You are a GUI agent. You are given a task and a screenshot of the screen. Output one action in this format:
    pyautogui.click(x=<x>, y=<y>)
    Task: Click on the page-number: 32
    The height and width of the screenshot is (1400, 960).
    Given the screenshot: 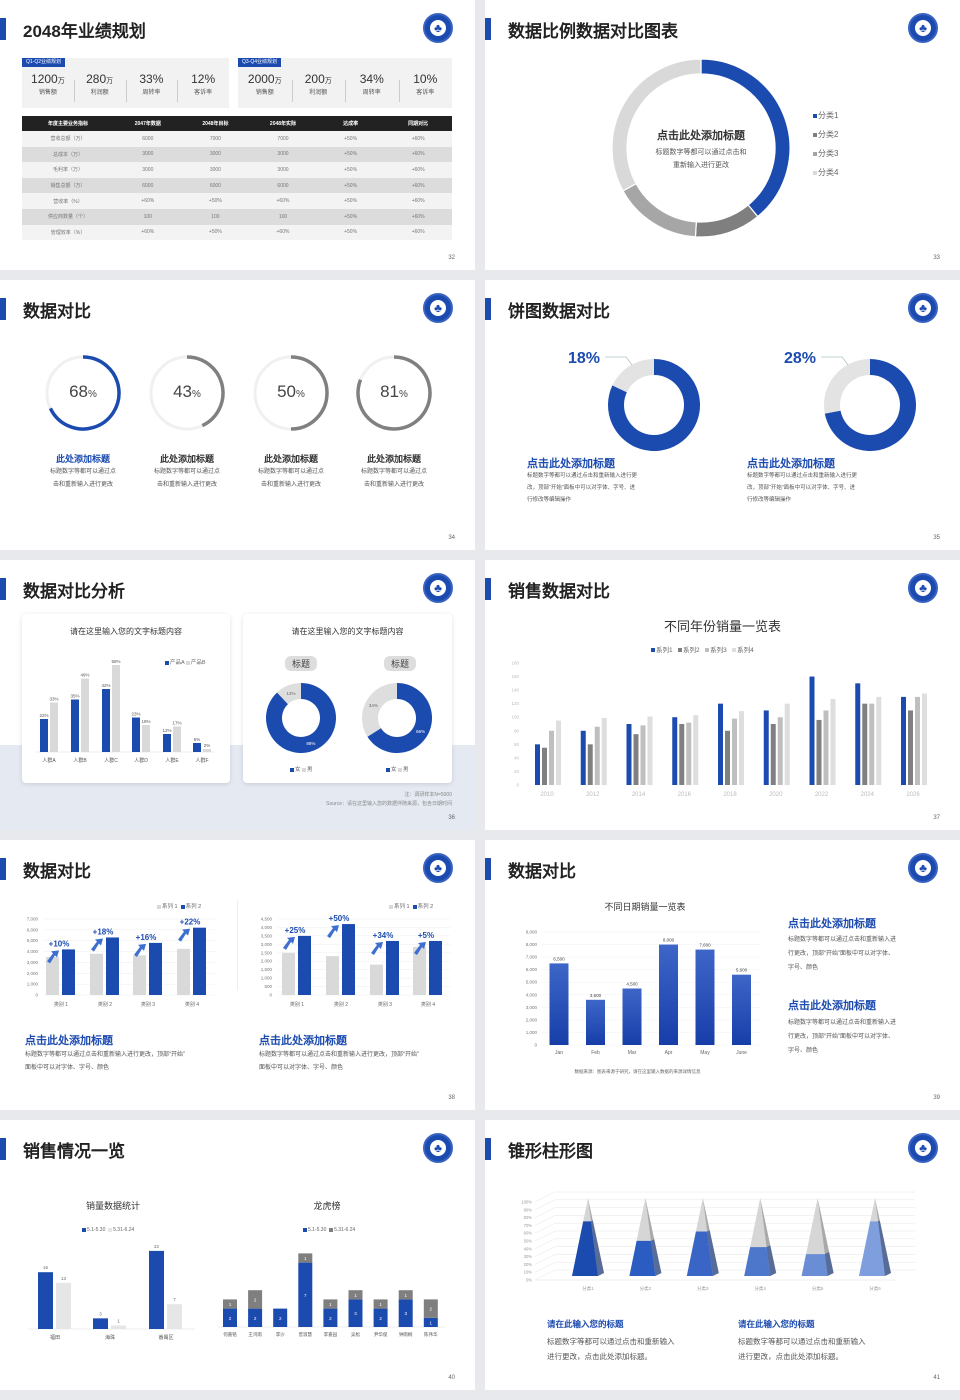 What is the action you would take?
    pyautogui.click(x=451, y=258)
    